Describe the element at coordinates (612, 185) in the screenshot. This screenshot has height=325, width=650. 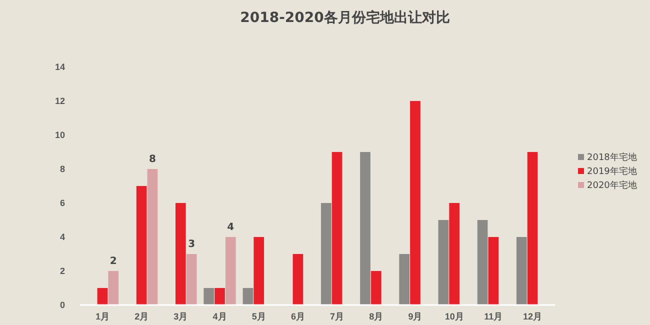
I see `legend-label: 2020年宅地` at that location.